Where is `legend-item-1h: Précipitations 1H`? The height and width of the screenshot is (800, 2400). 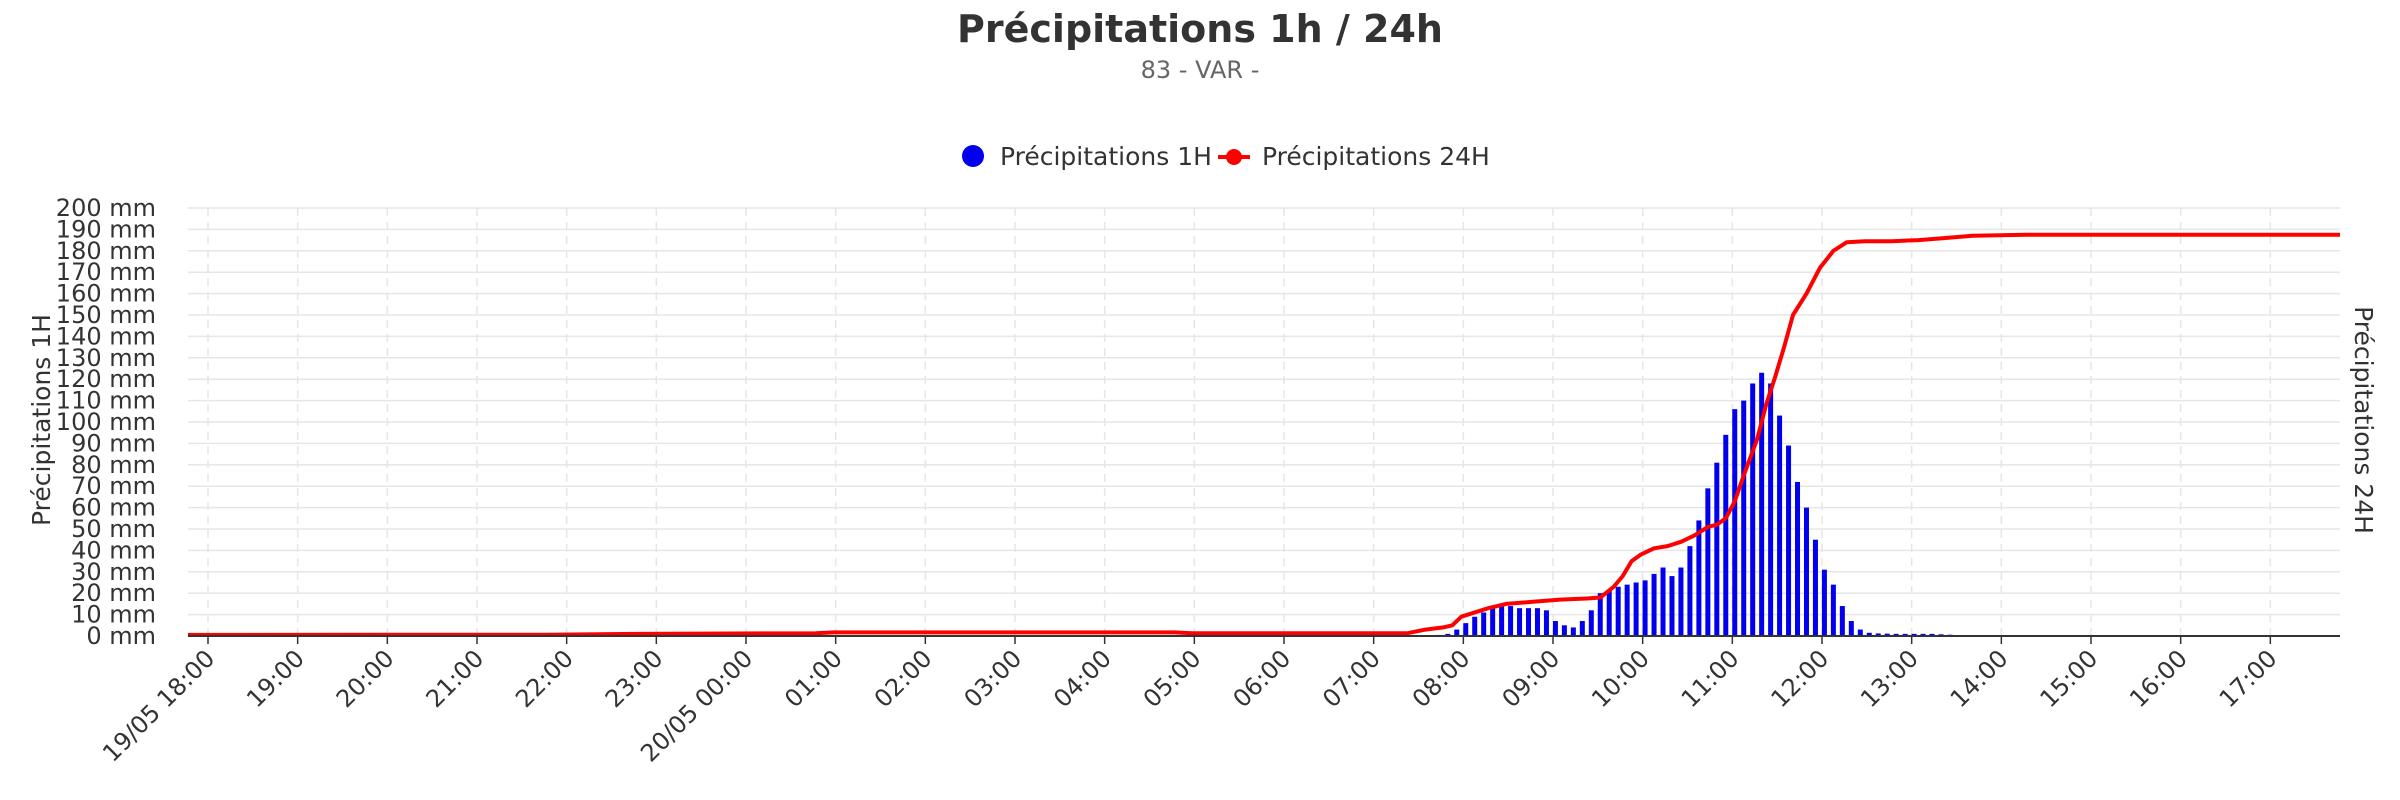 legend-item-1h: Précipitations 1H is located at coordinates (1087, 156).